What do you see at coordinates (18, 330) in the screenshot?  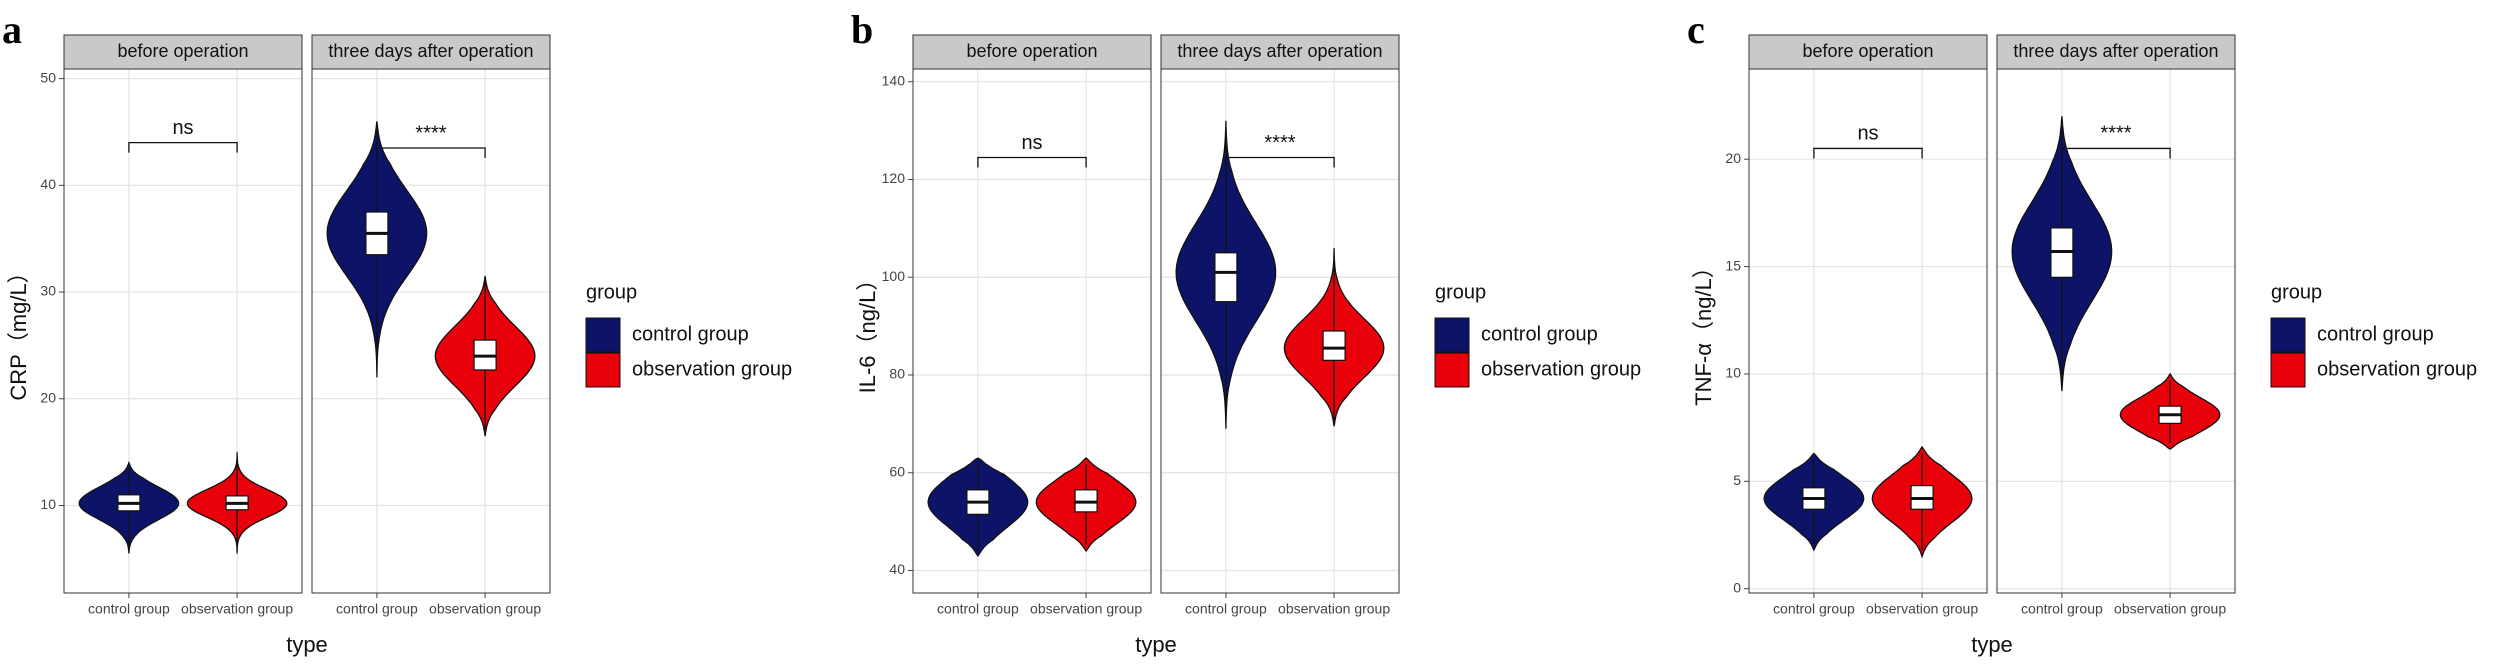 I see `y-axis-title: CRP（mg/L）` at bounding box center [18, 330].